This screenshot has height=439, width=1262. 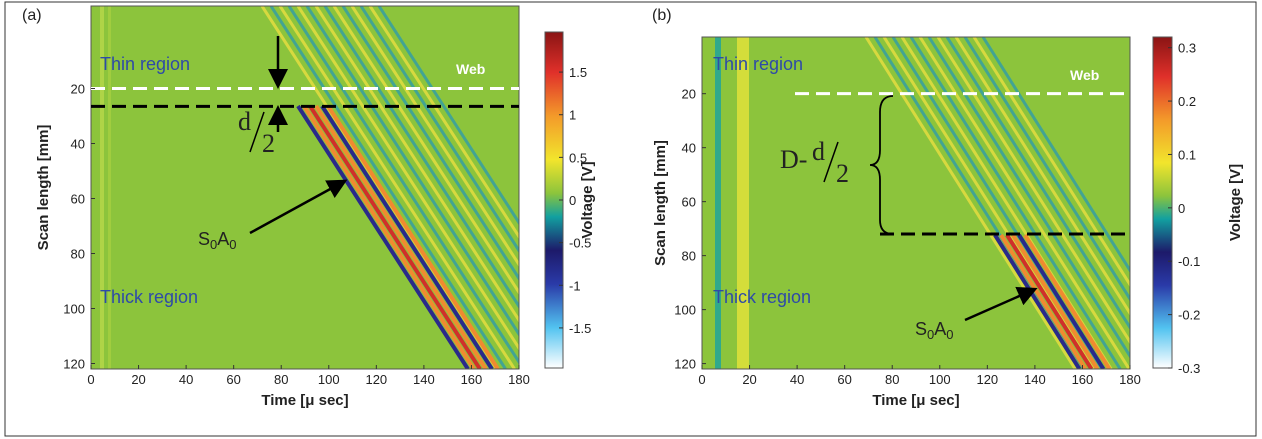 I want to click on x-tick-label: 0, so click(x=90, y=379).